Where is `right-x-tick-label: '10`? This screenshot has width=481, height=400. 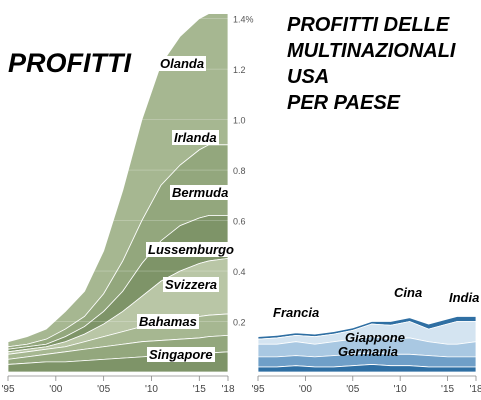
right-x-tick-label: '10 is located at coordinates (400, 389).